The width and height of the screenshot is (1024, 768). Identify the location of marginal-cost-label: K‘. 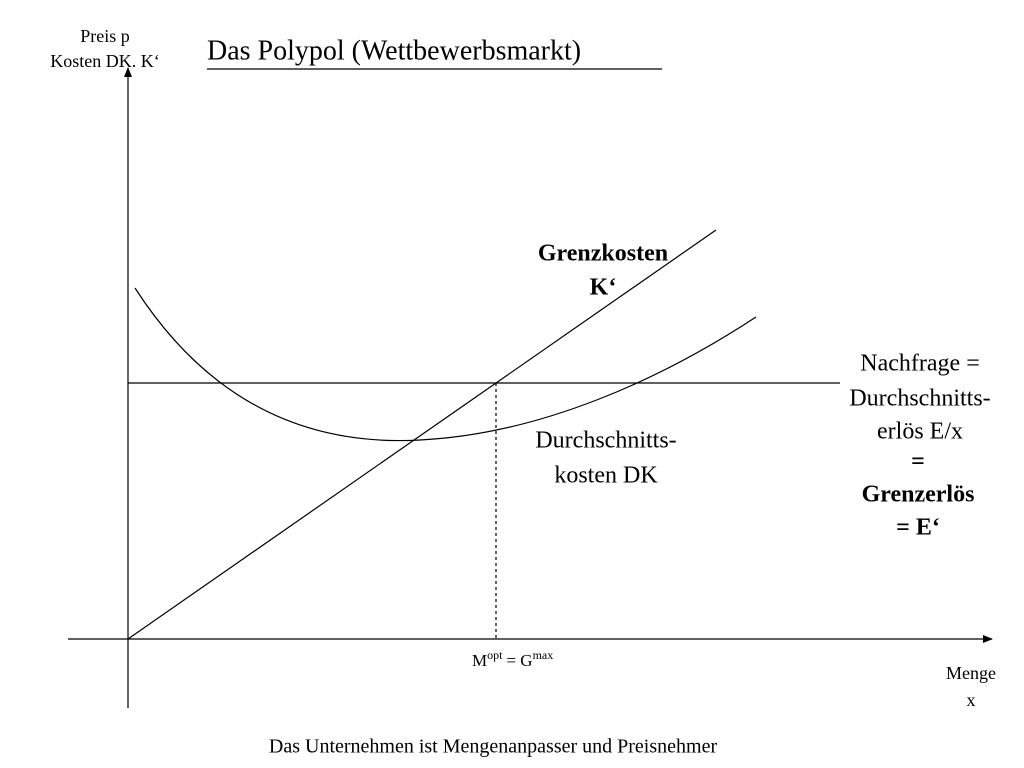
(603, 288).